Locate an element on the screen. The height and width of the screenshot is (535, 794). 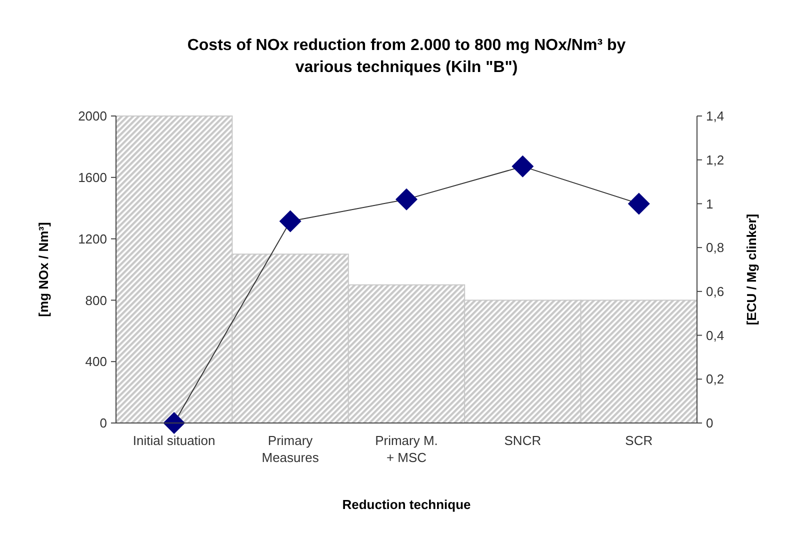
y2-tick-label: 0,8 is located at coordinates (715, 248).